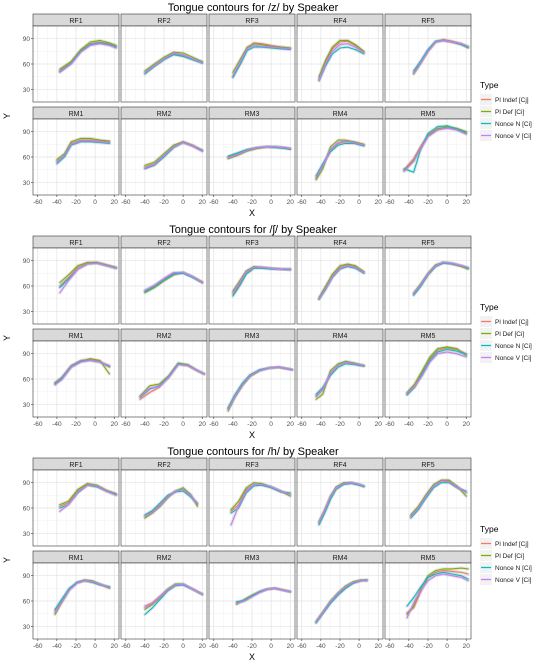 This screenshot has width=550, height=670. I want to click on facet-label: RF1, so click(75, 243).